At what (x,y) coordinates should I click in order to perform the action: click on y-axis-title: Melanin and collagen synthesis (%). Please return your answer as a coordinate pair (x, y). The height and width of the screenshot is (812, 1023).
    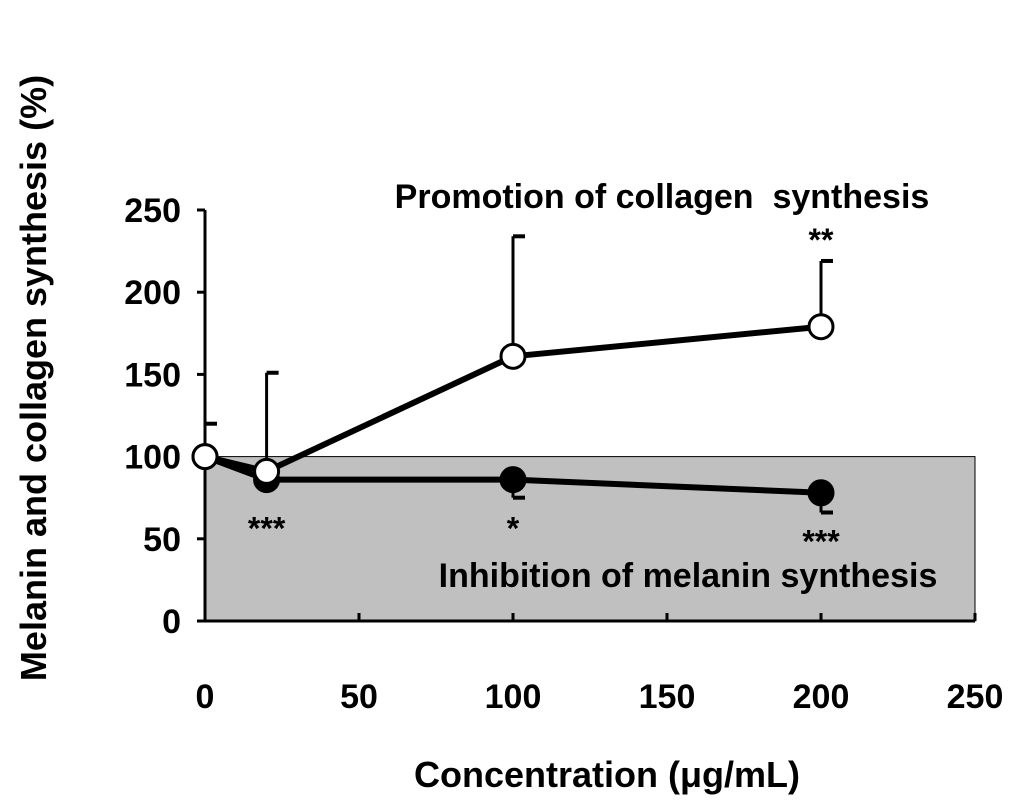
    Looking at the image, I should click on (33, 378).